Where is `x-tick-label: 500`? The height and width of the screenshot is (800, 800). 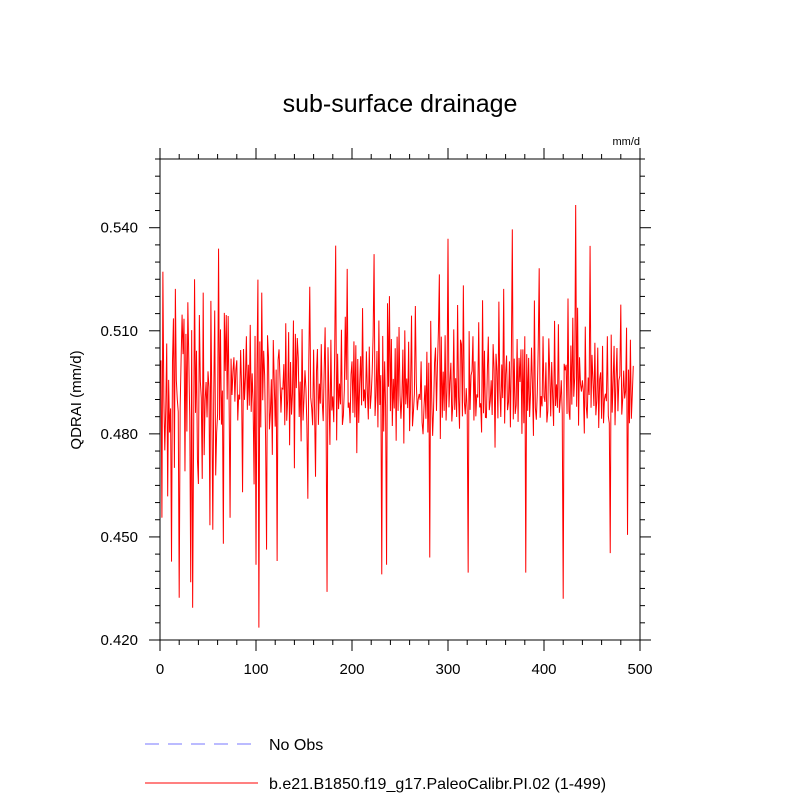
x-tick-label: 500 is located at coordinates (639, 669).